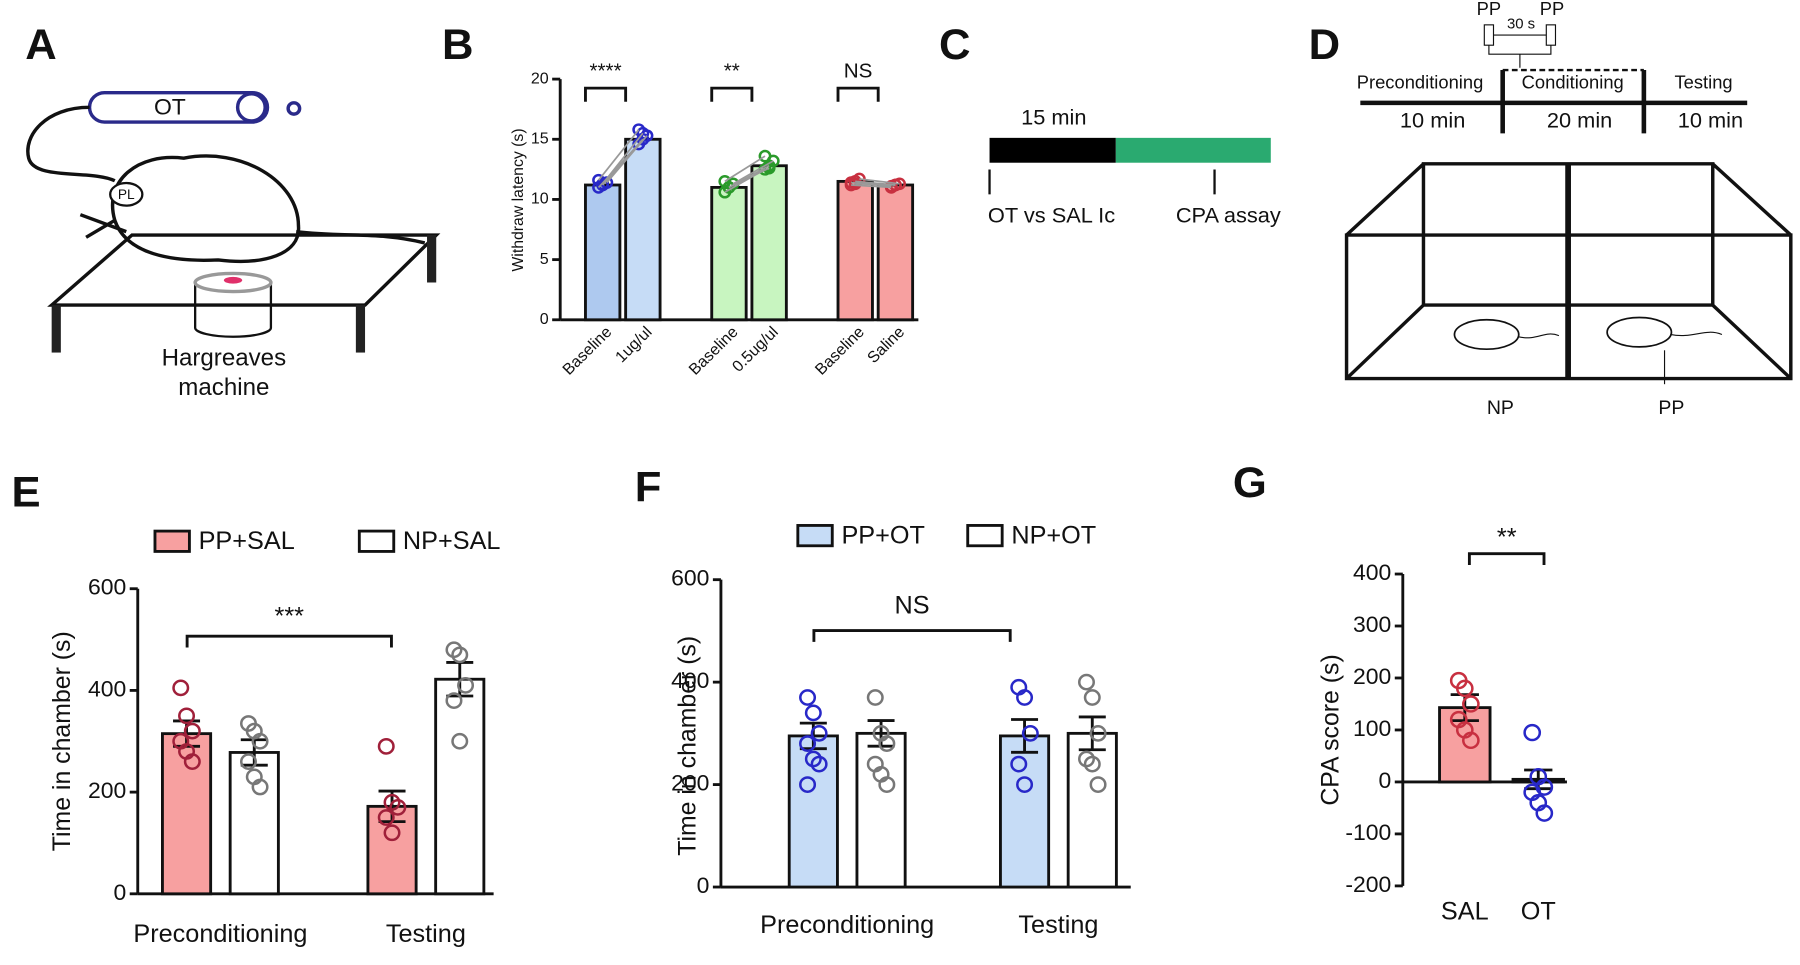 This screenshot has height=965, width=1800. Describe the element at coordinates (103, 226) in the screenshot. I see `rat-whiskers` at that location.